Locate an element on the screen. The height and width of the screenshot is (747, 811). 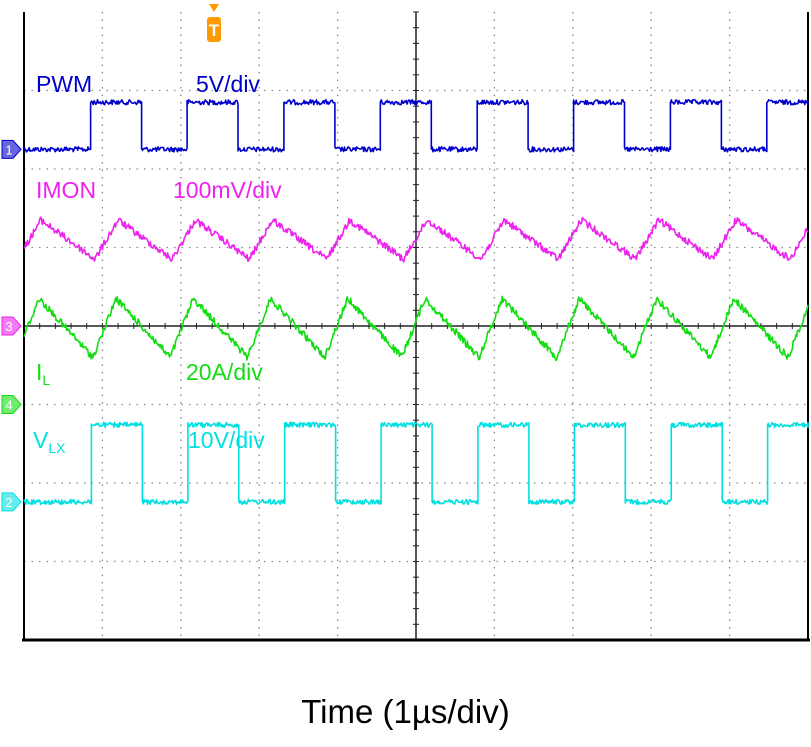
trace-imon is located at coordinates (416, 239).